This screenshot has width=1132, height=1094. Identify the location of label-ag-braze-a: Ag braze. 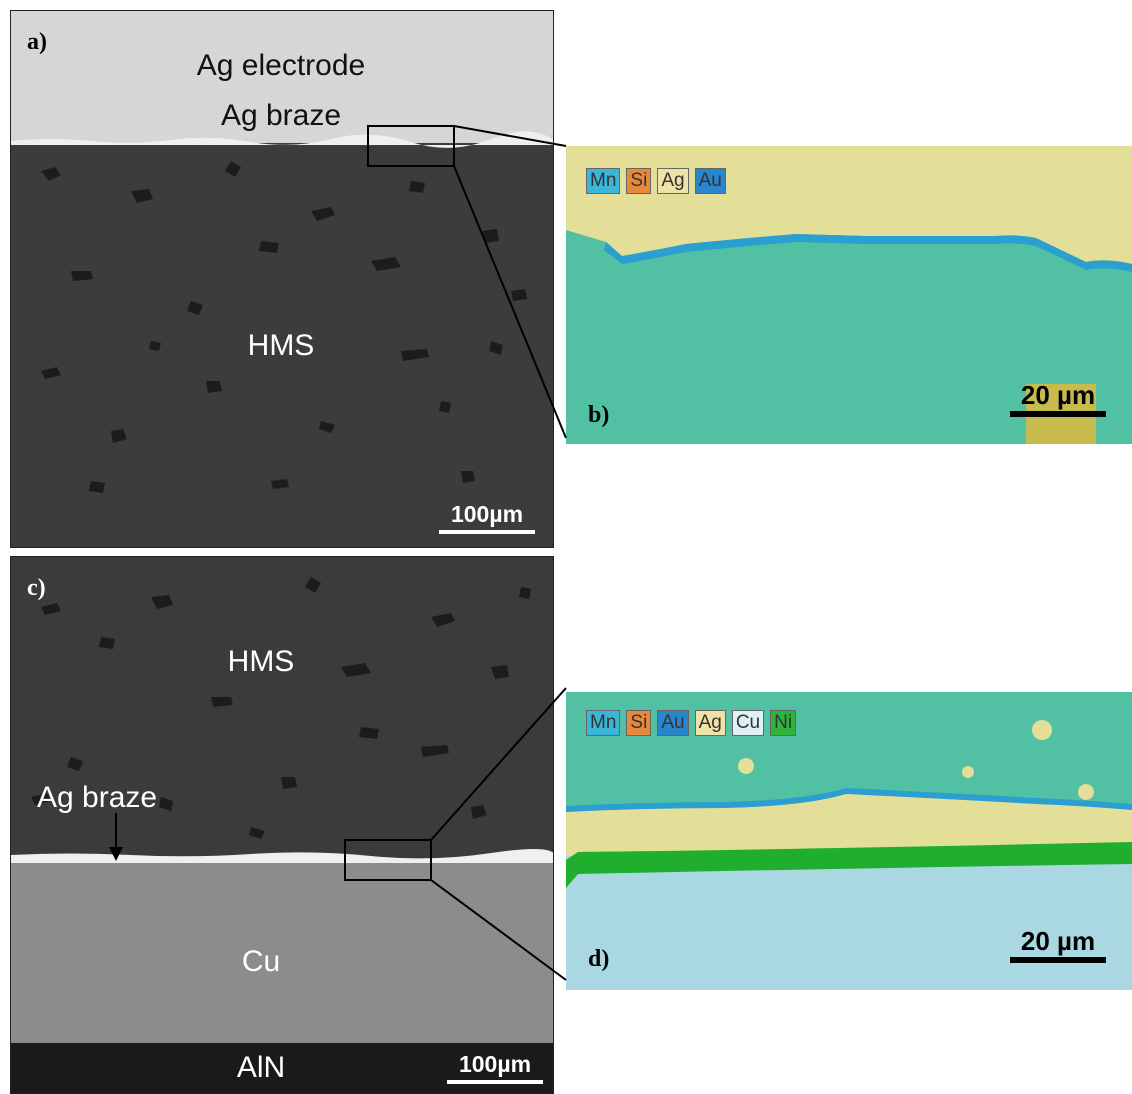
(281, 115).